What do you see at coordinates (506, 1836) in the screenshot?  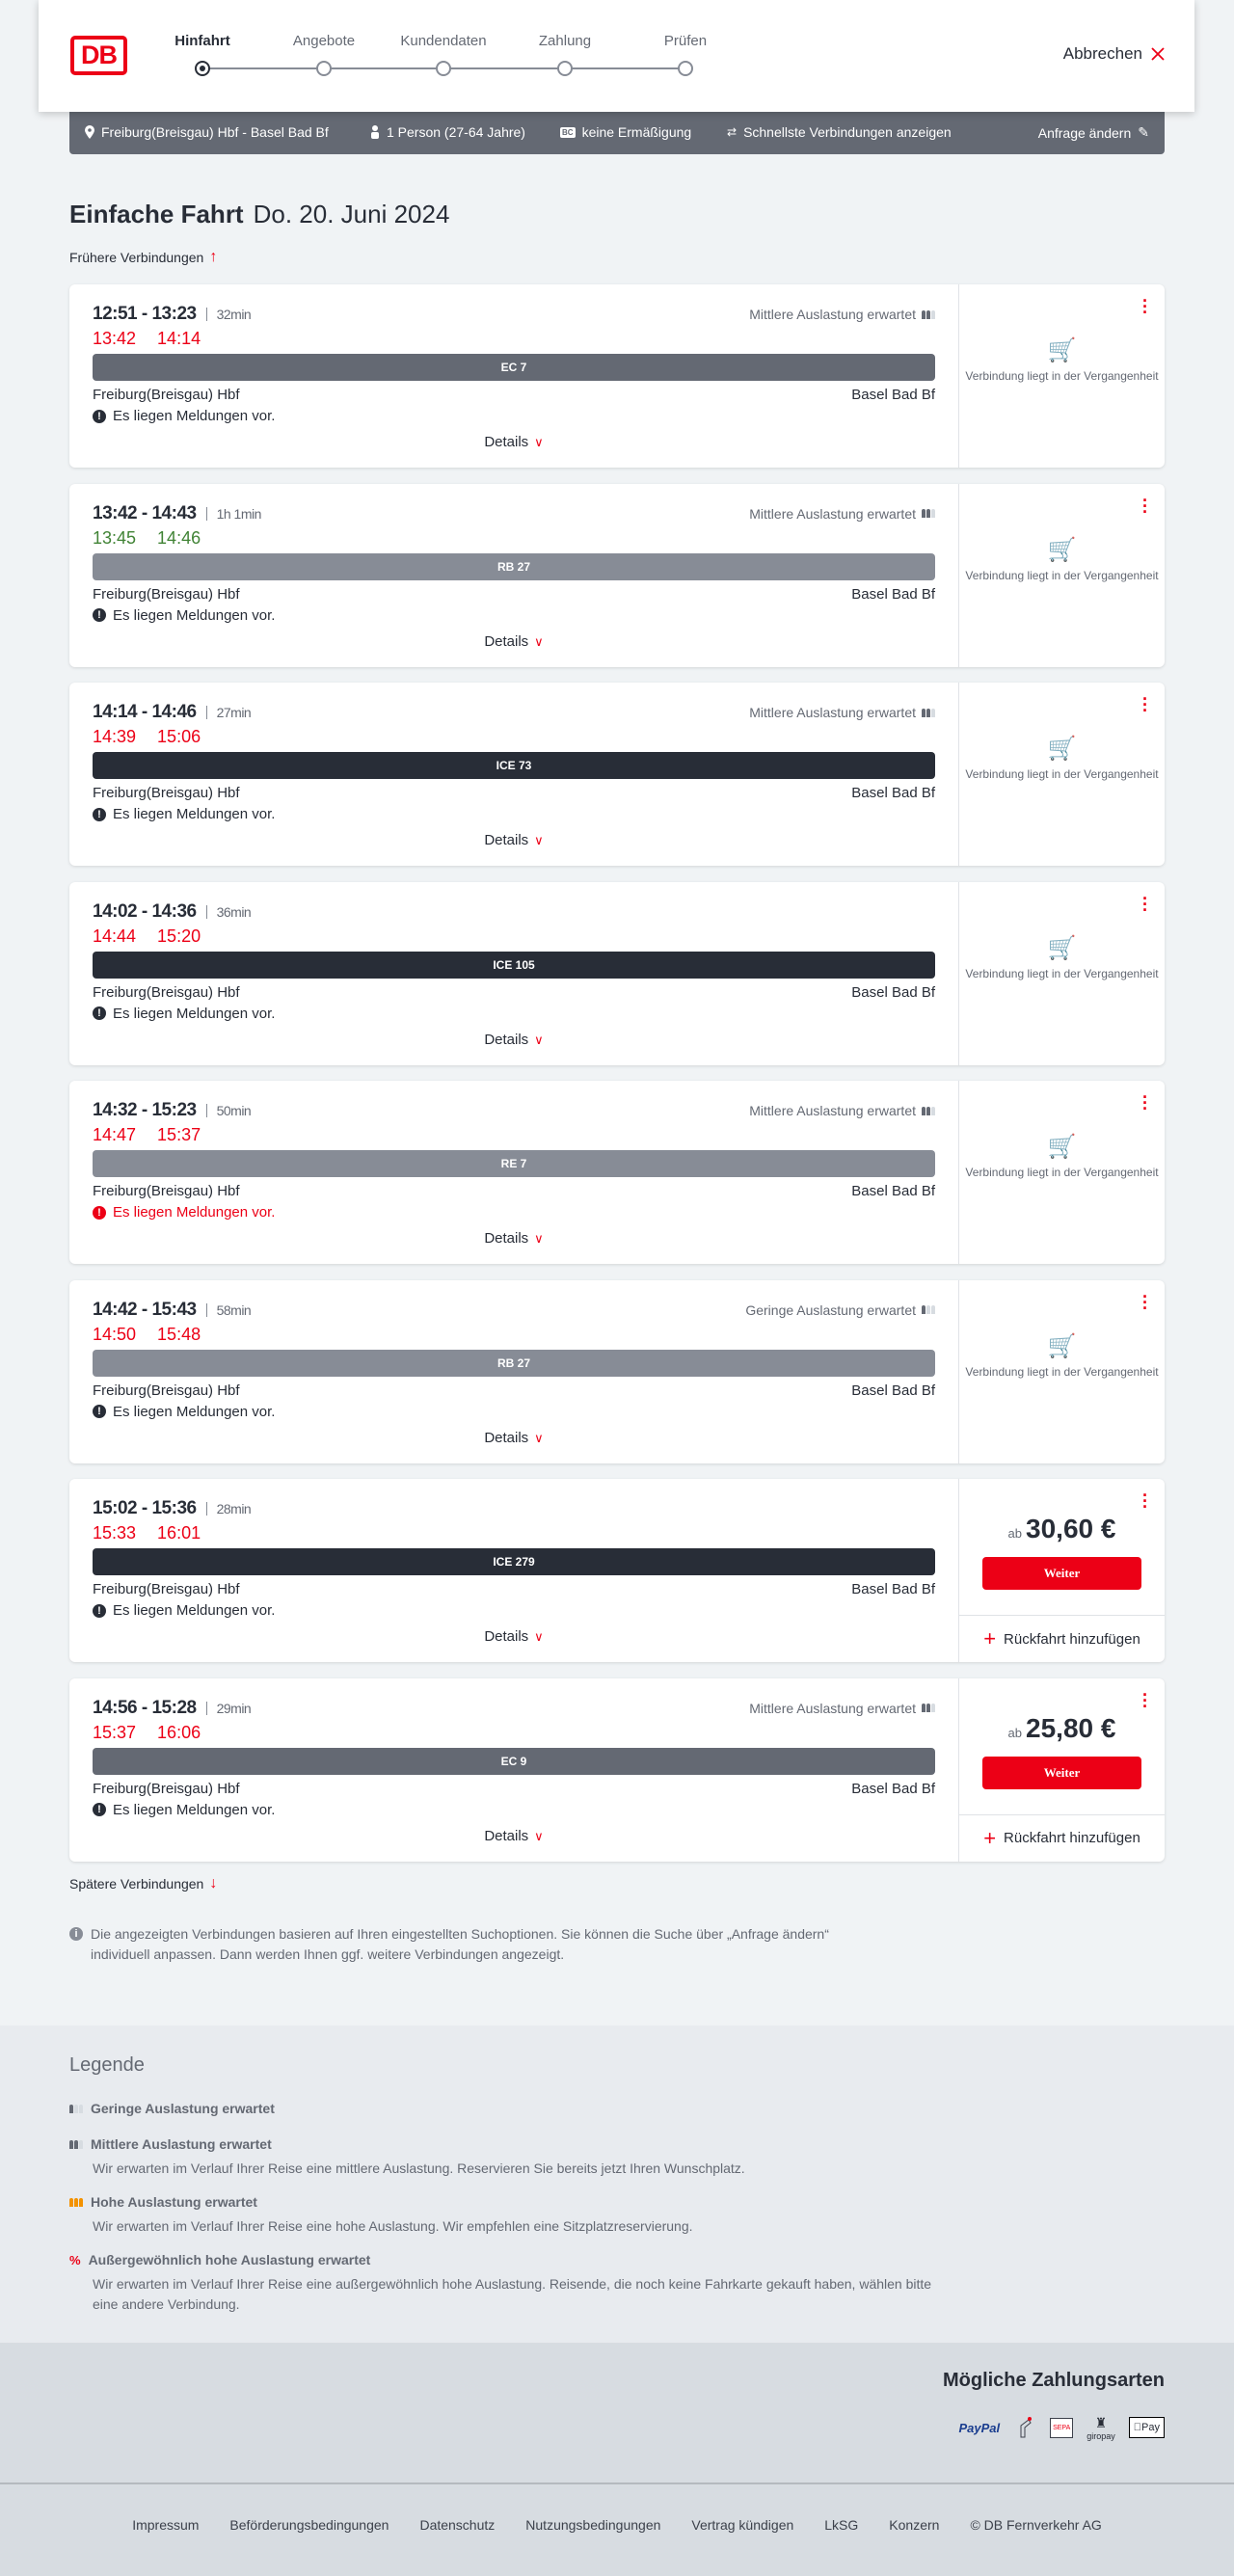 I see `details-label: Details` at bounding box center [506, 1836].